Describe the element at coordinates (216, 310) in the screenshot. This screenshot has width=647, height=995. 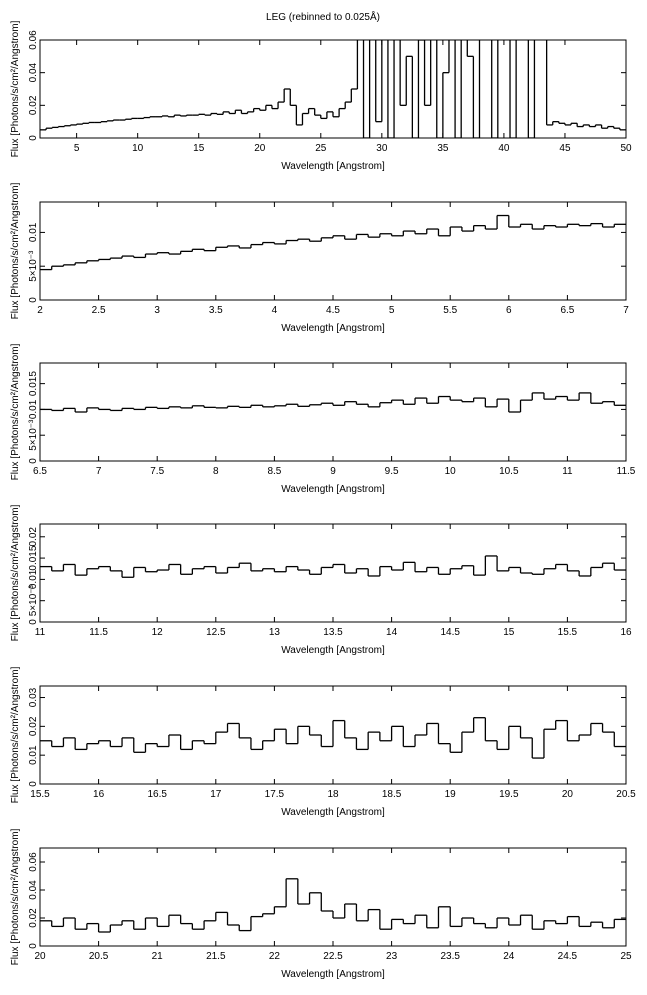
I see `x-tick-label: 3.5` at that location.